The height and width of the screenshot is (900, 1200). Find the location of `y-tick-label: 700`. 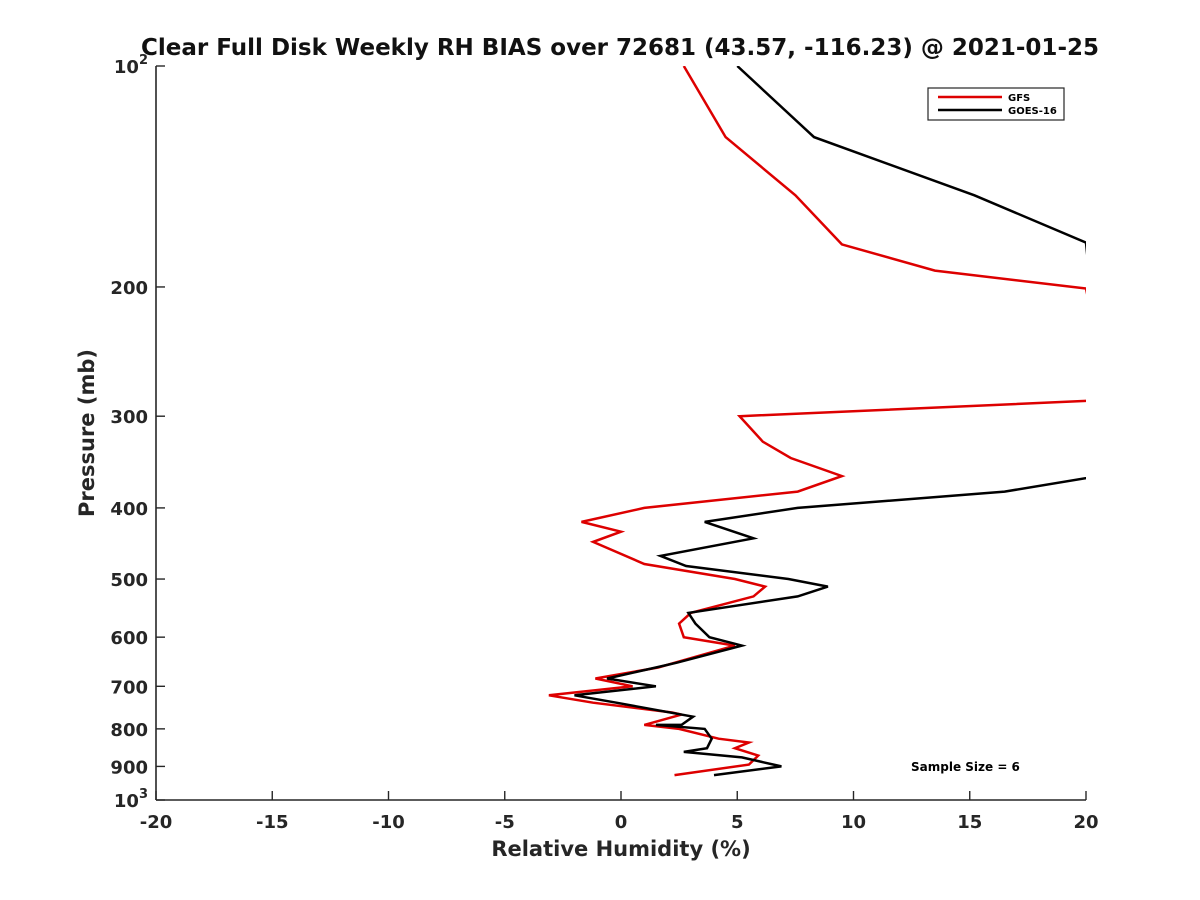

y-tick-label: 700 is located at coordinates (129, 687).